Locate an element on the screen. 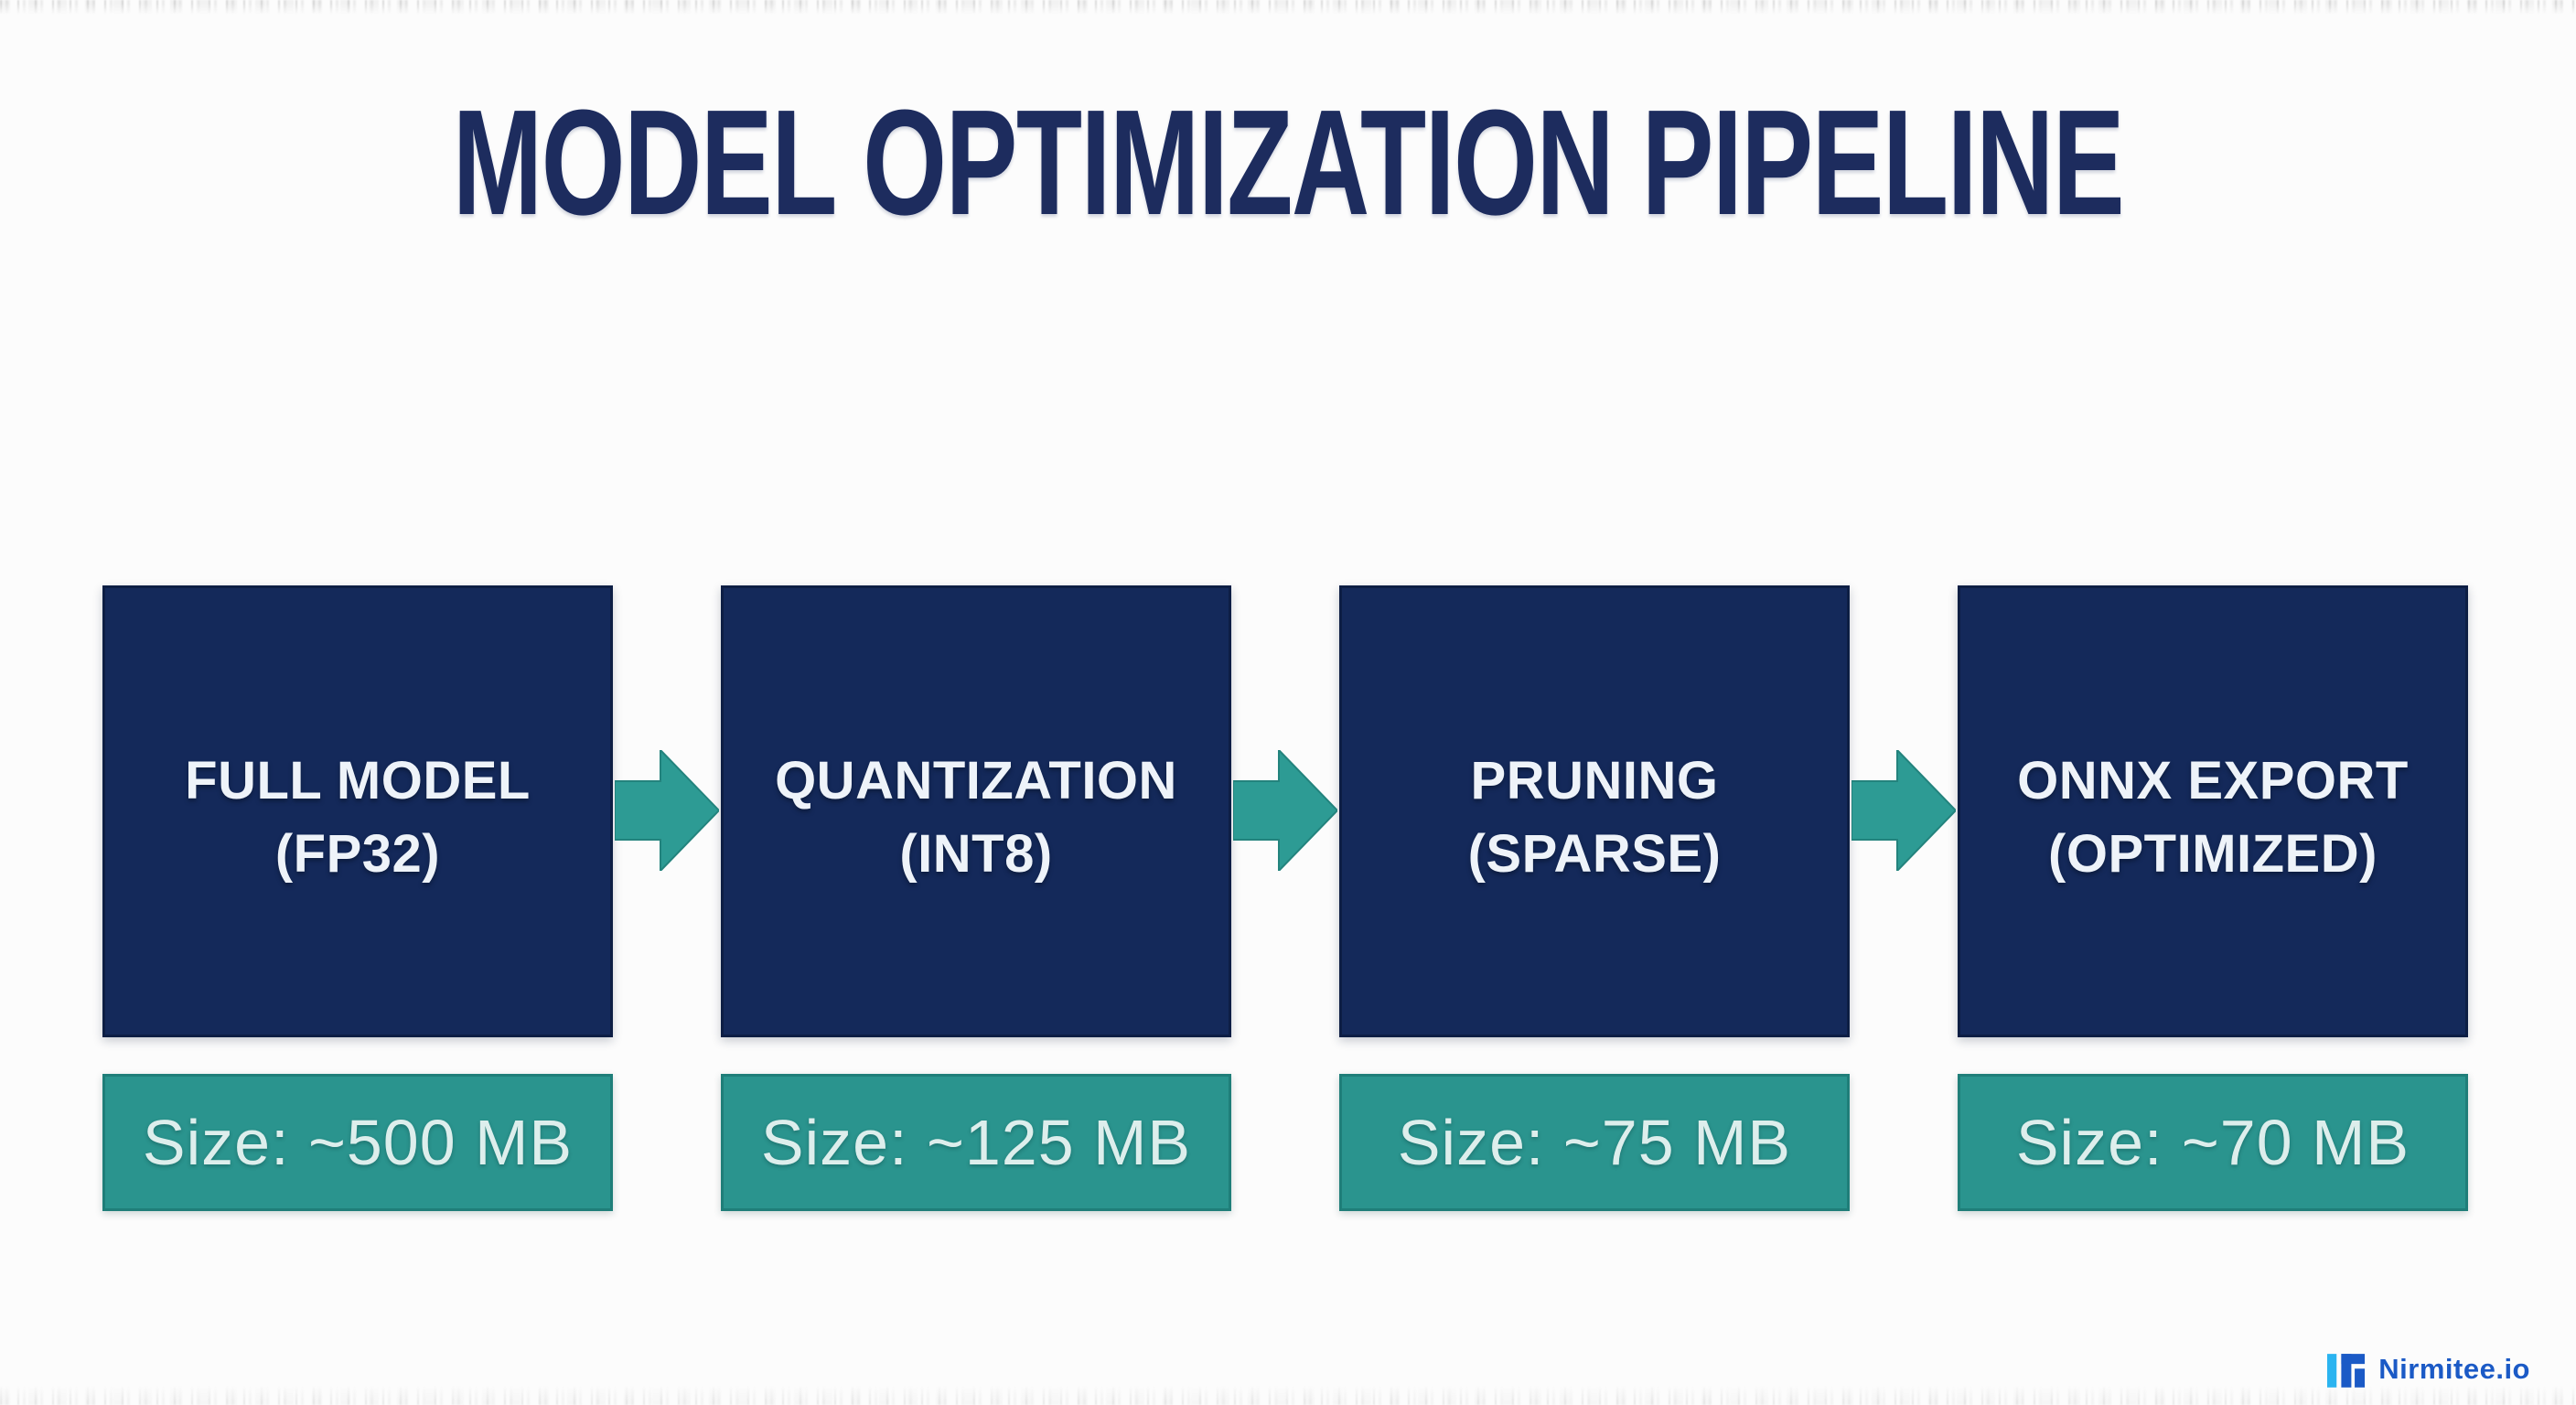 The width and height of the screenshot is (2576, 1405). size-badge: Size: ~70 MB is located at coordinates (2213, 1142).